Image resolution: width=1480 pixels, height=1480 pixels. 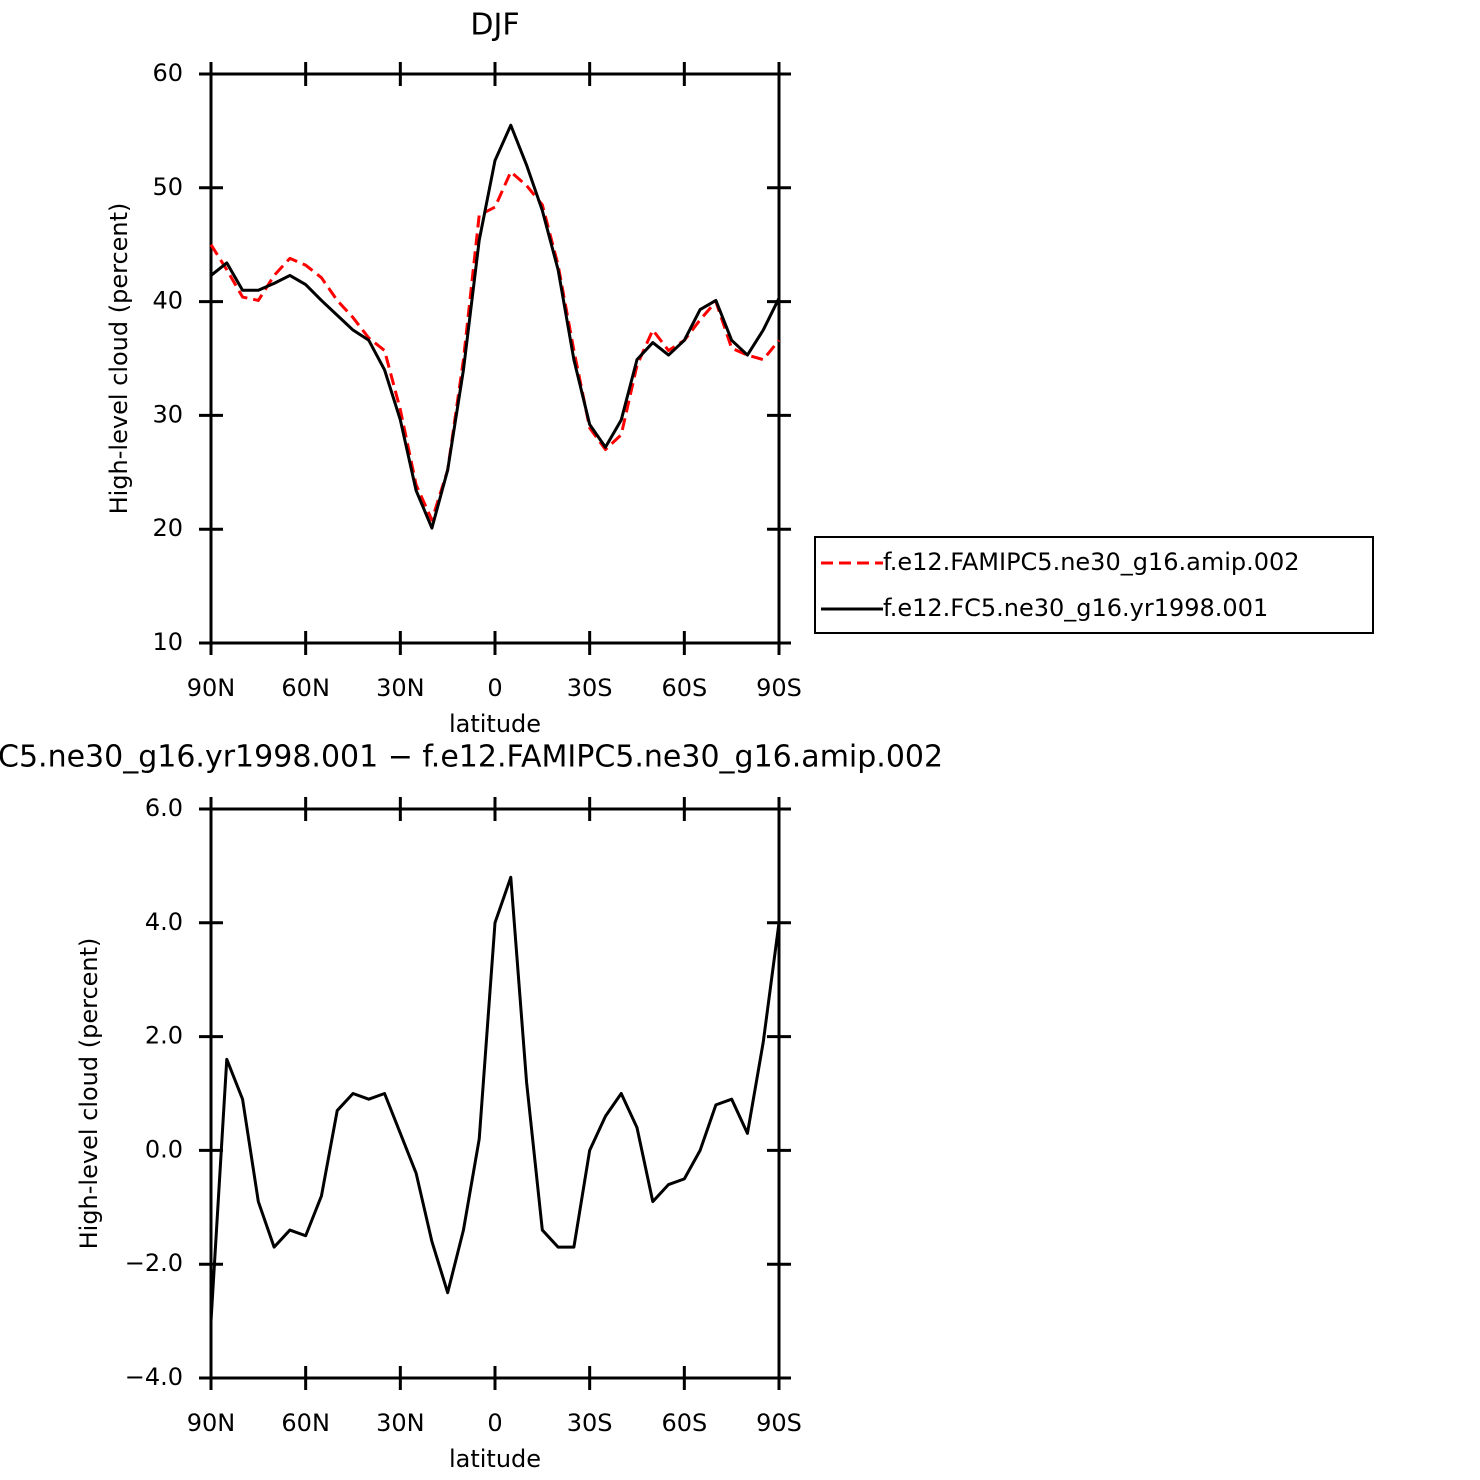 I want to click on legend-box, so click(x=1094, y=585).